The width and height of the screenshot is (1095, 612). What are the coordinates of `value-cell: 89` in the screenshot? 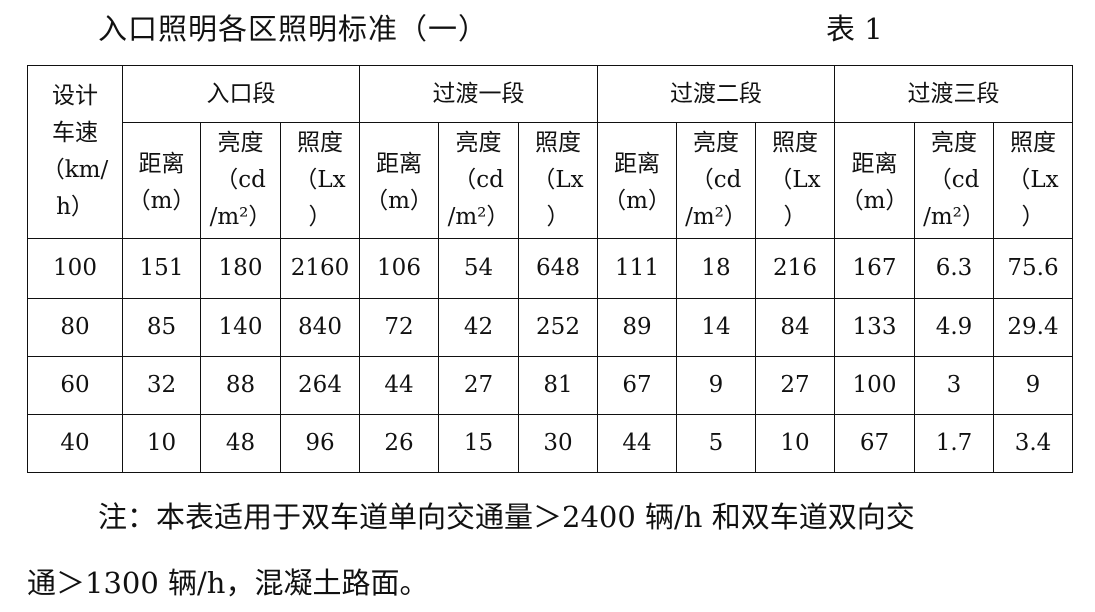 It's located at (637, 327).